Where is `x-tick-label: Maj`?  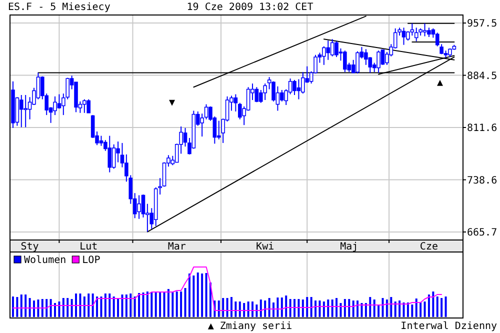
x-tick-label: Maj is located at coordinates (349, 247).